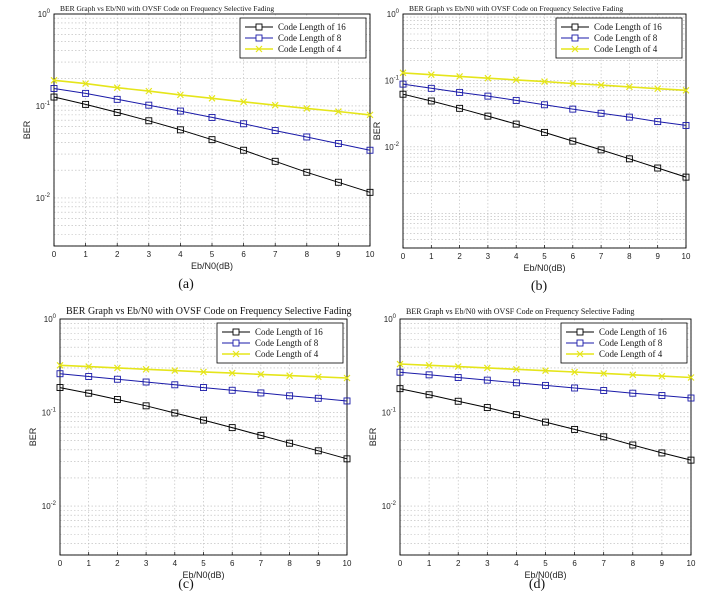 Image resolution: width=724 pixels, height=604 pixels. I want to click on x-axis-label: Eb/N0(dB), so click(545, 575).